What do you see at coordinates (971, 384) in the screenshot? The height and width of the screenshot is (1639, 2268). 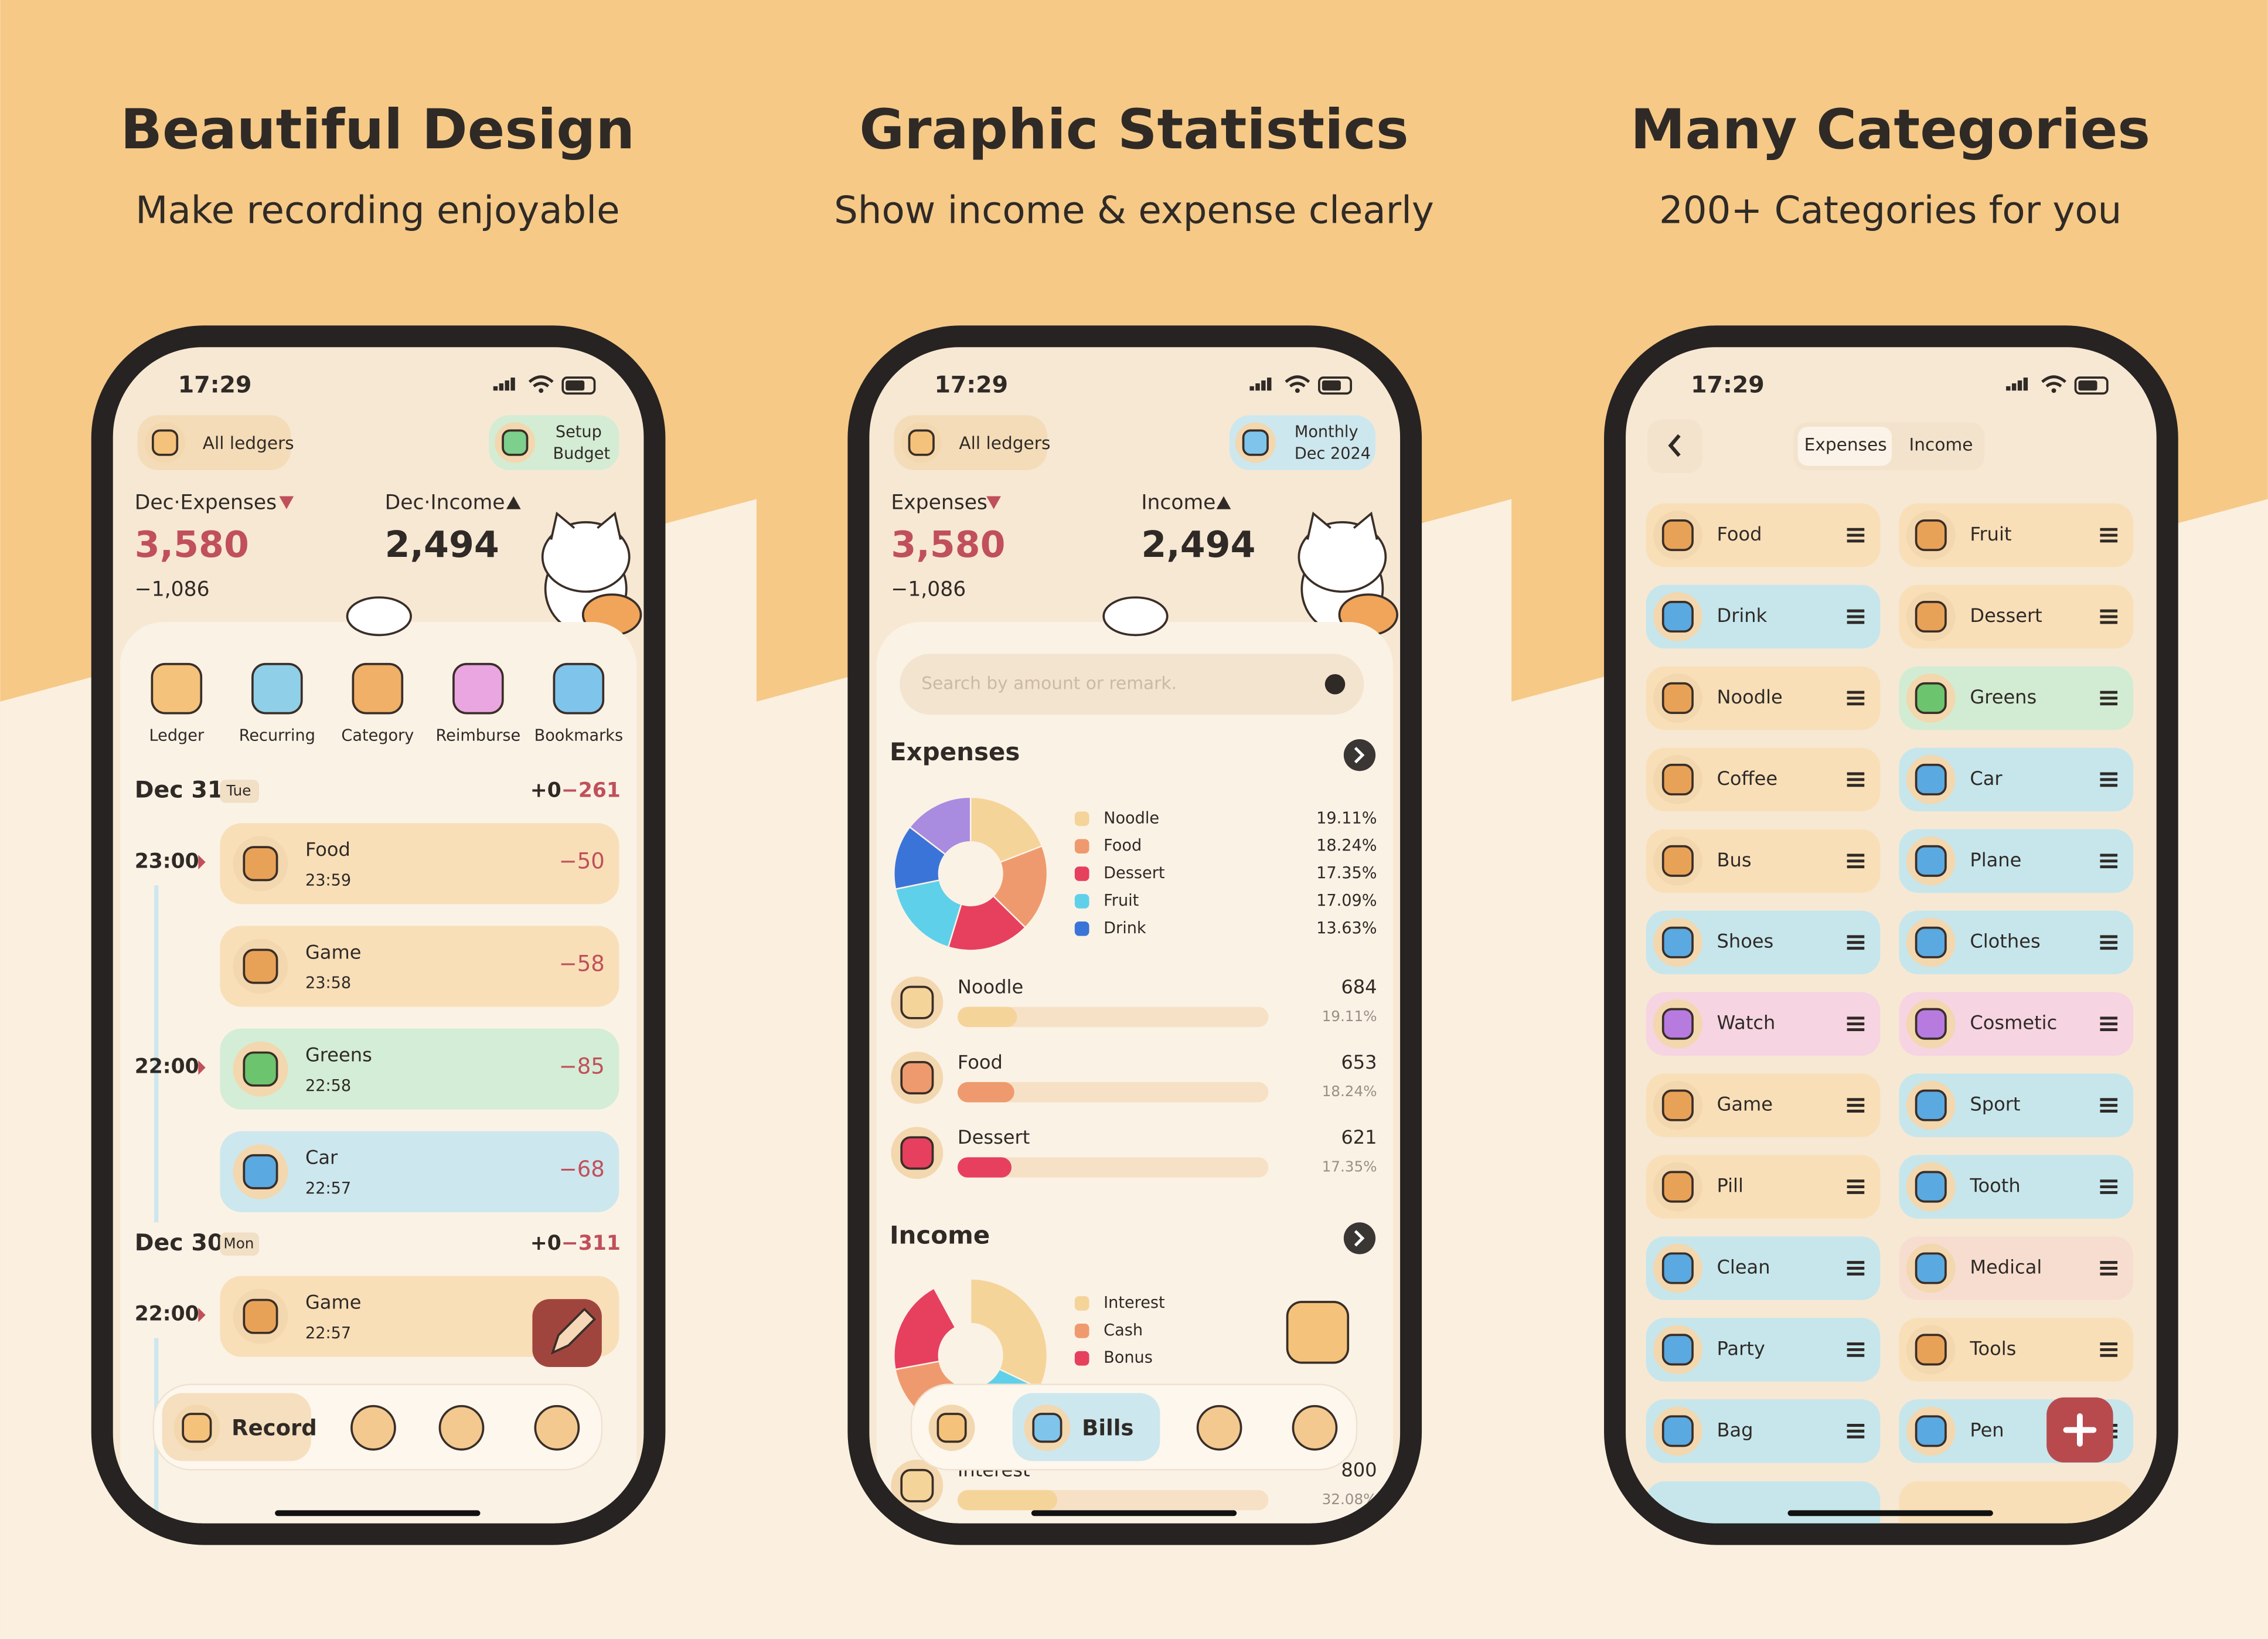 I see `status-time: 17:29` at bounding box center [971, 384].